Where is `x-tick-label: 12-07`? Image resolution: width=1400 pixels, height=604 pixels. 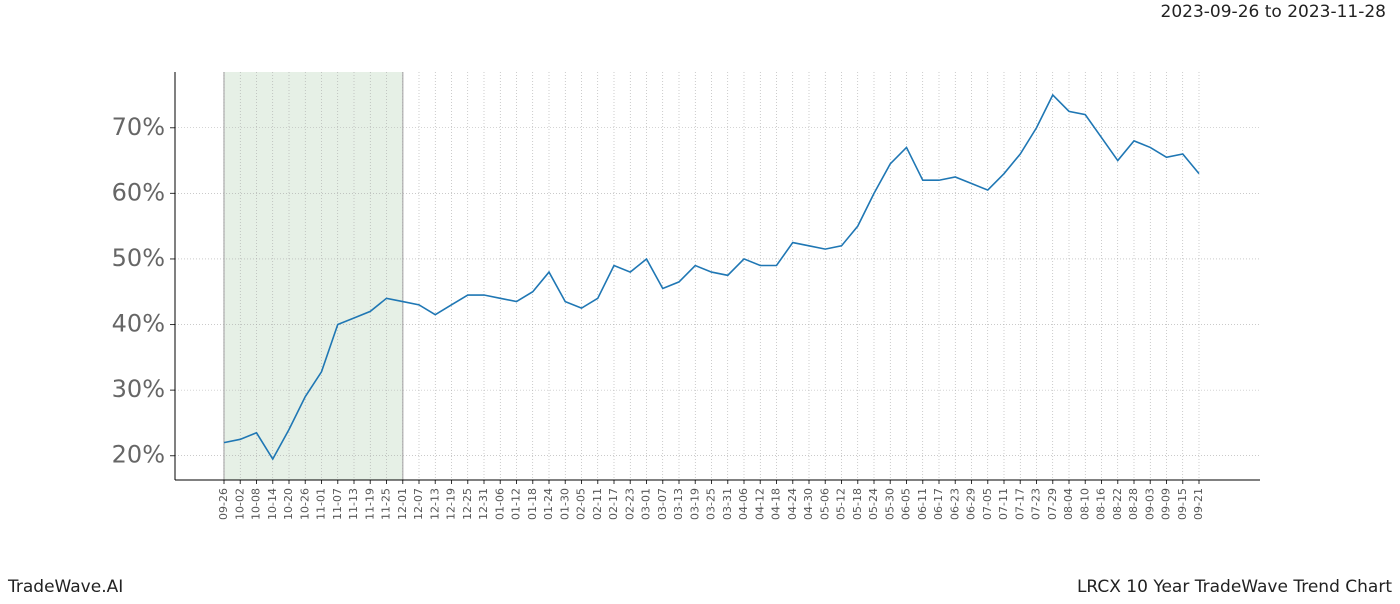 x-tick-label: 12-07 is located at coordinates (418, 504).